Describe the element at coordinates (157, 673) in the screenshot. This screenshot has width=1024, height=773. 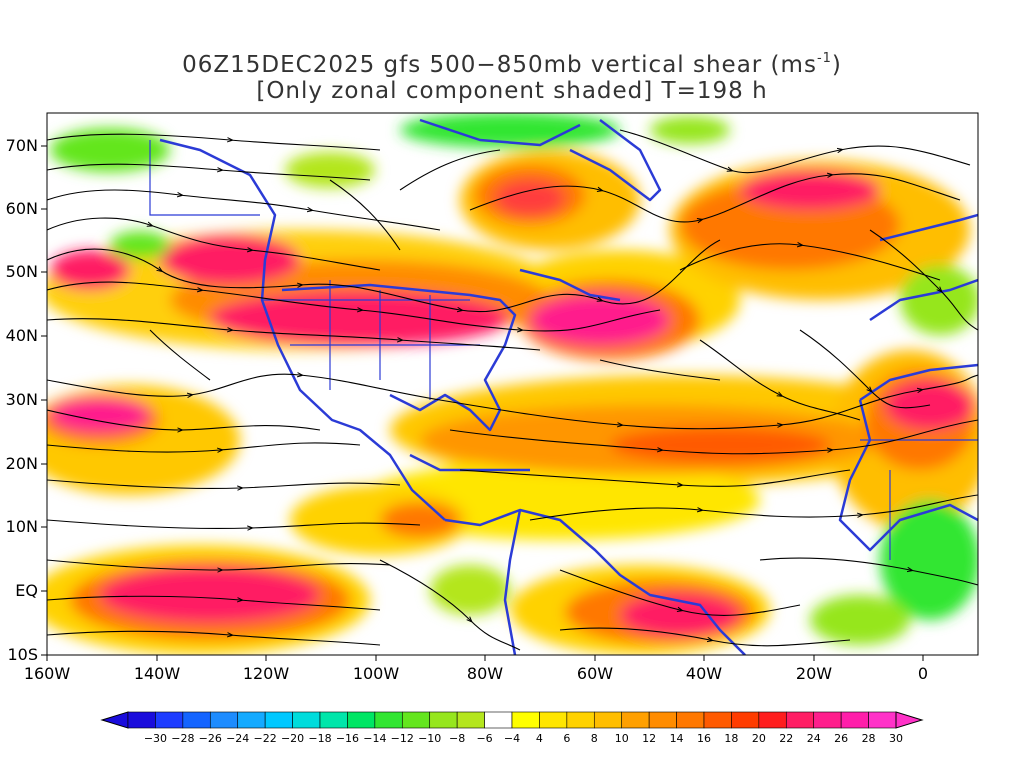
I see `lon-label-140w: 140W` at that location.